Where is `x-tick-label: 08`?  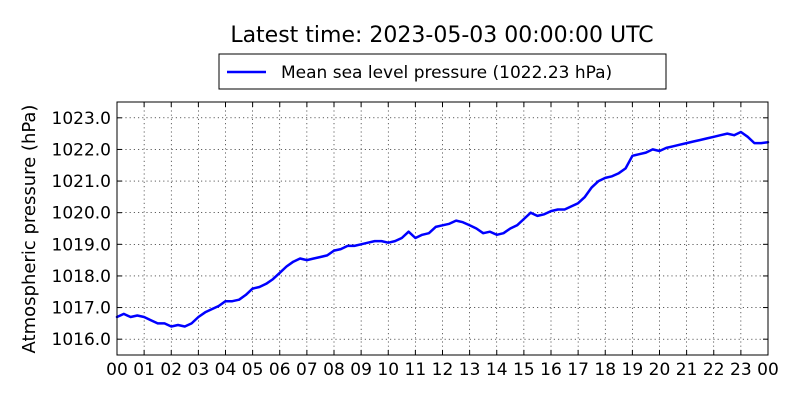
x-tick-label: 08 is located at coordinates (334, 370).